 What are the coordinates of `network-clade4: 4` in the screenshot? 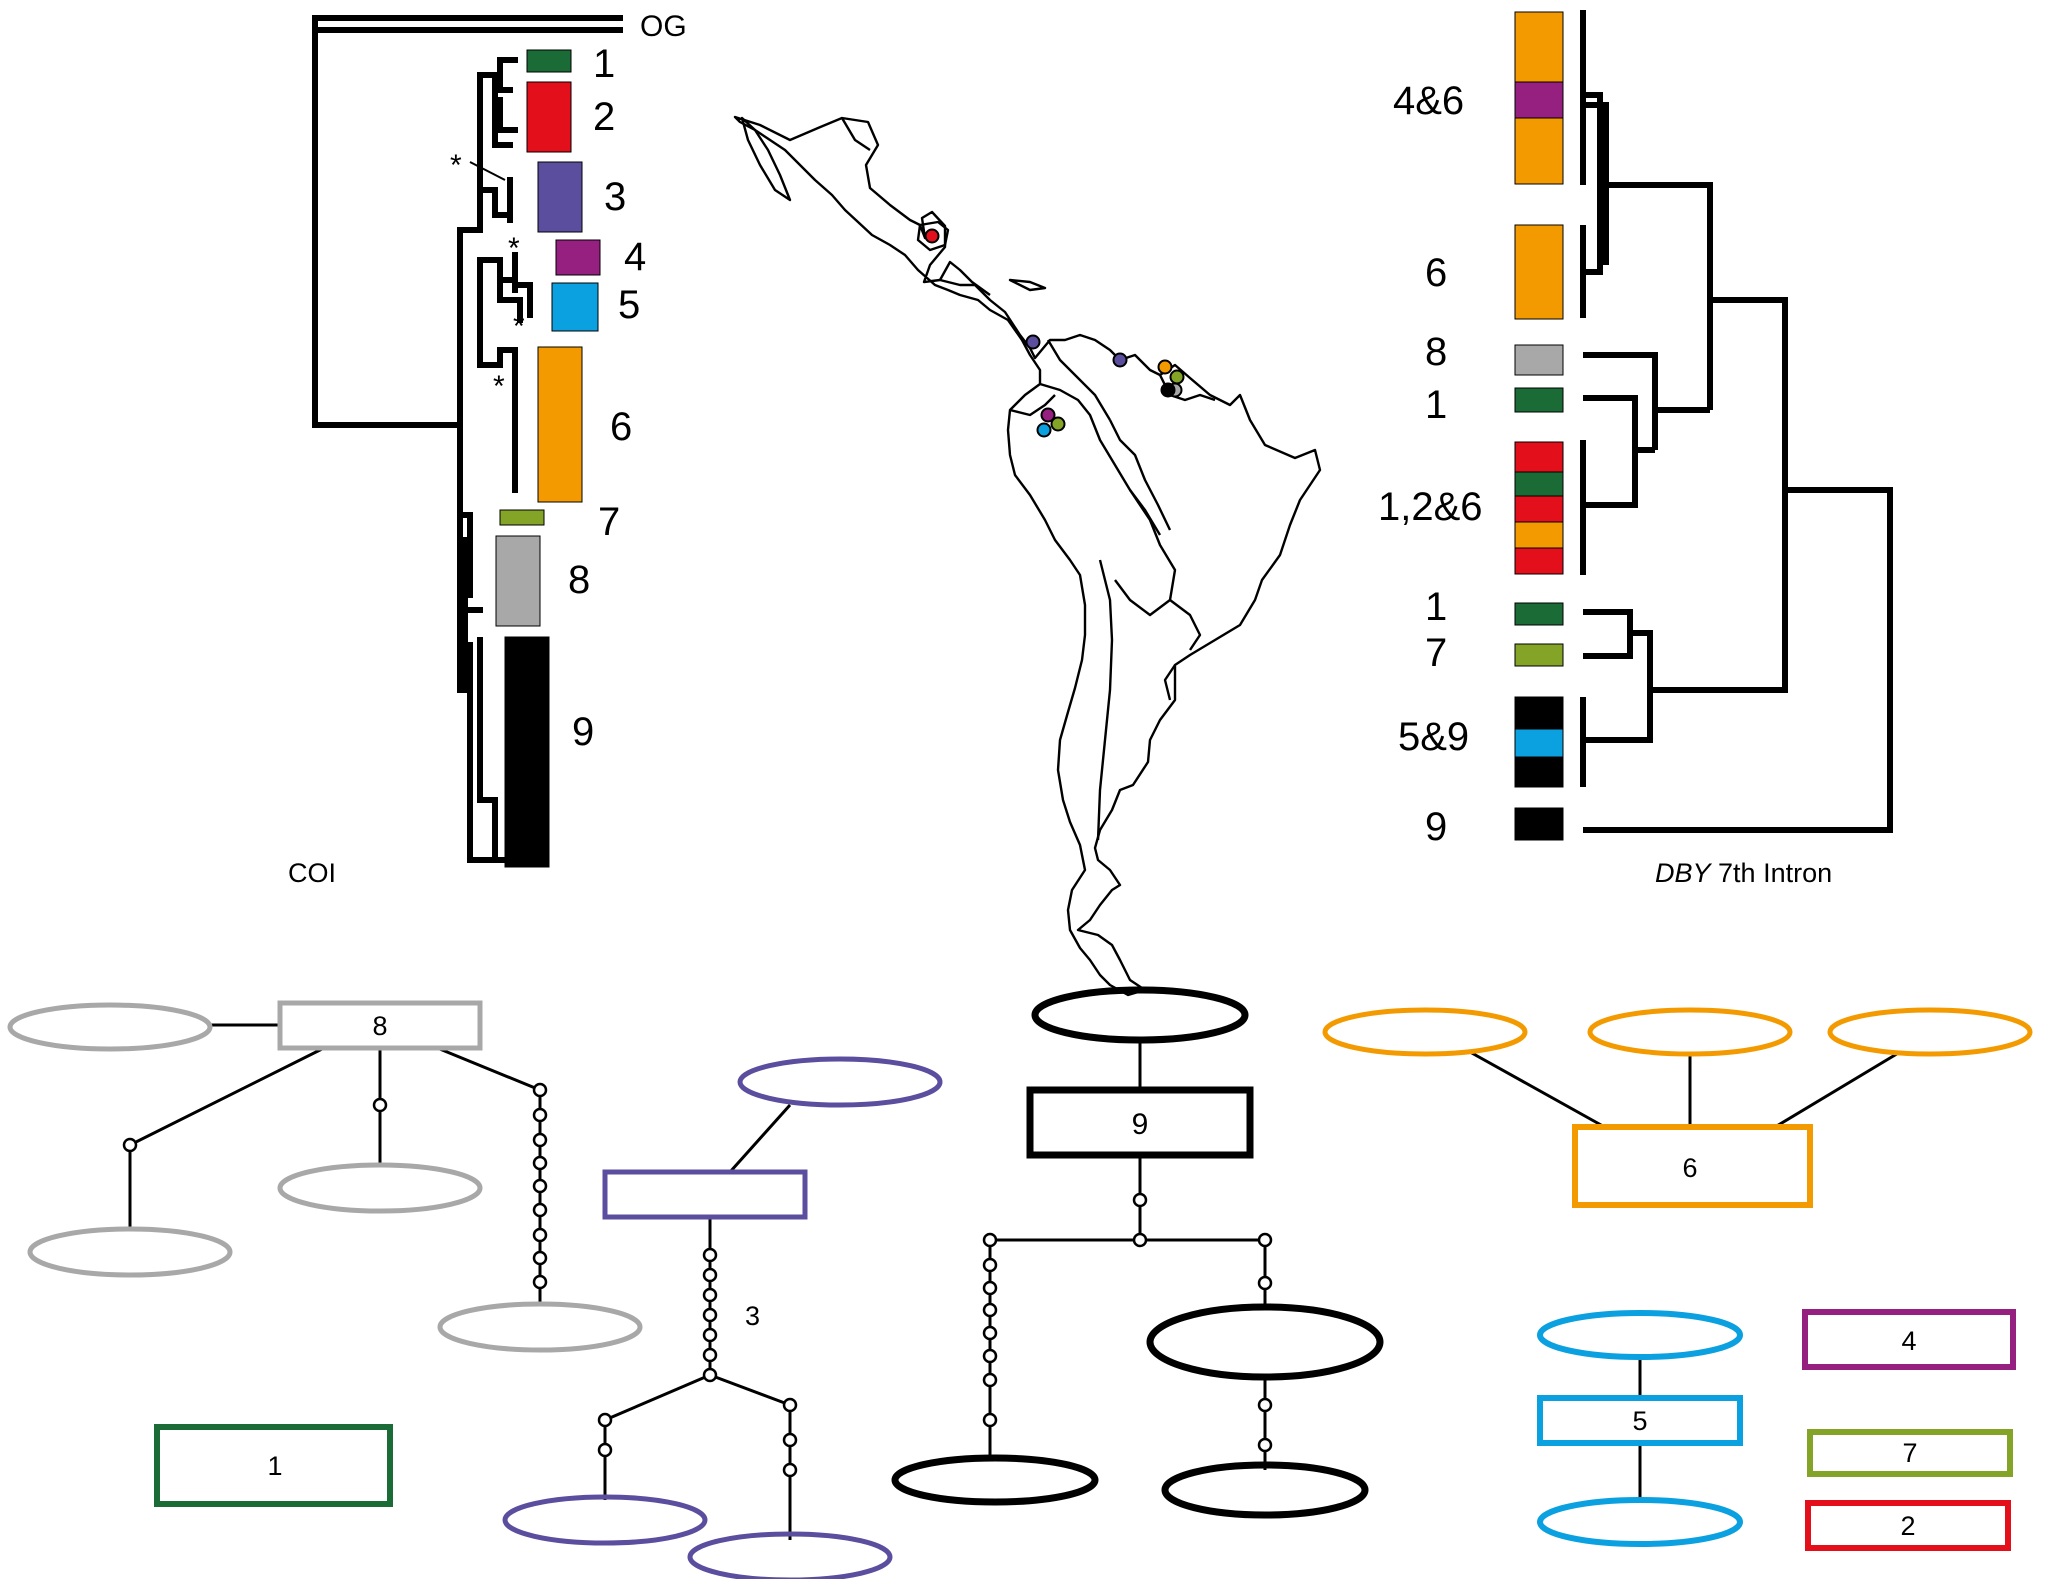 It's located at (1909, 1339).